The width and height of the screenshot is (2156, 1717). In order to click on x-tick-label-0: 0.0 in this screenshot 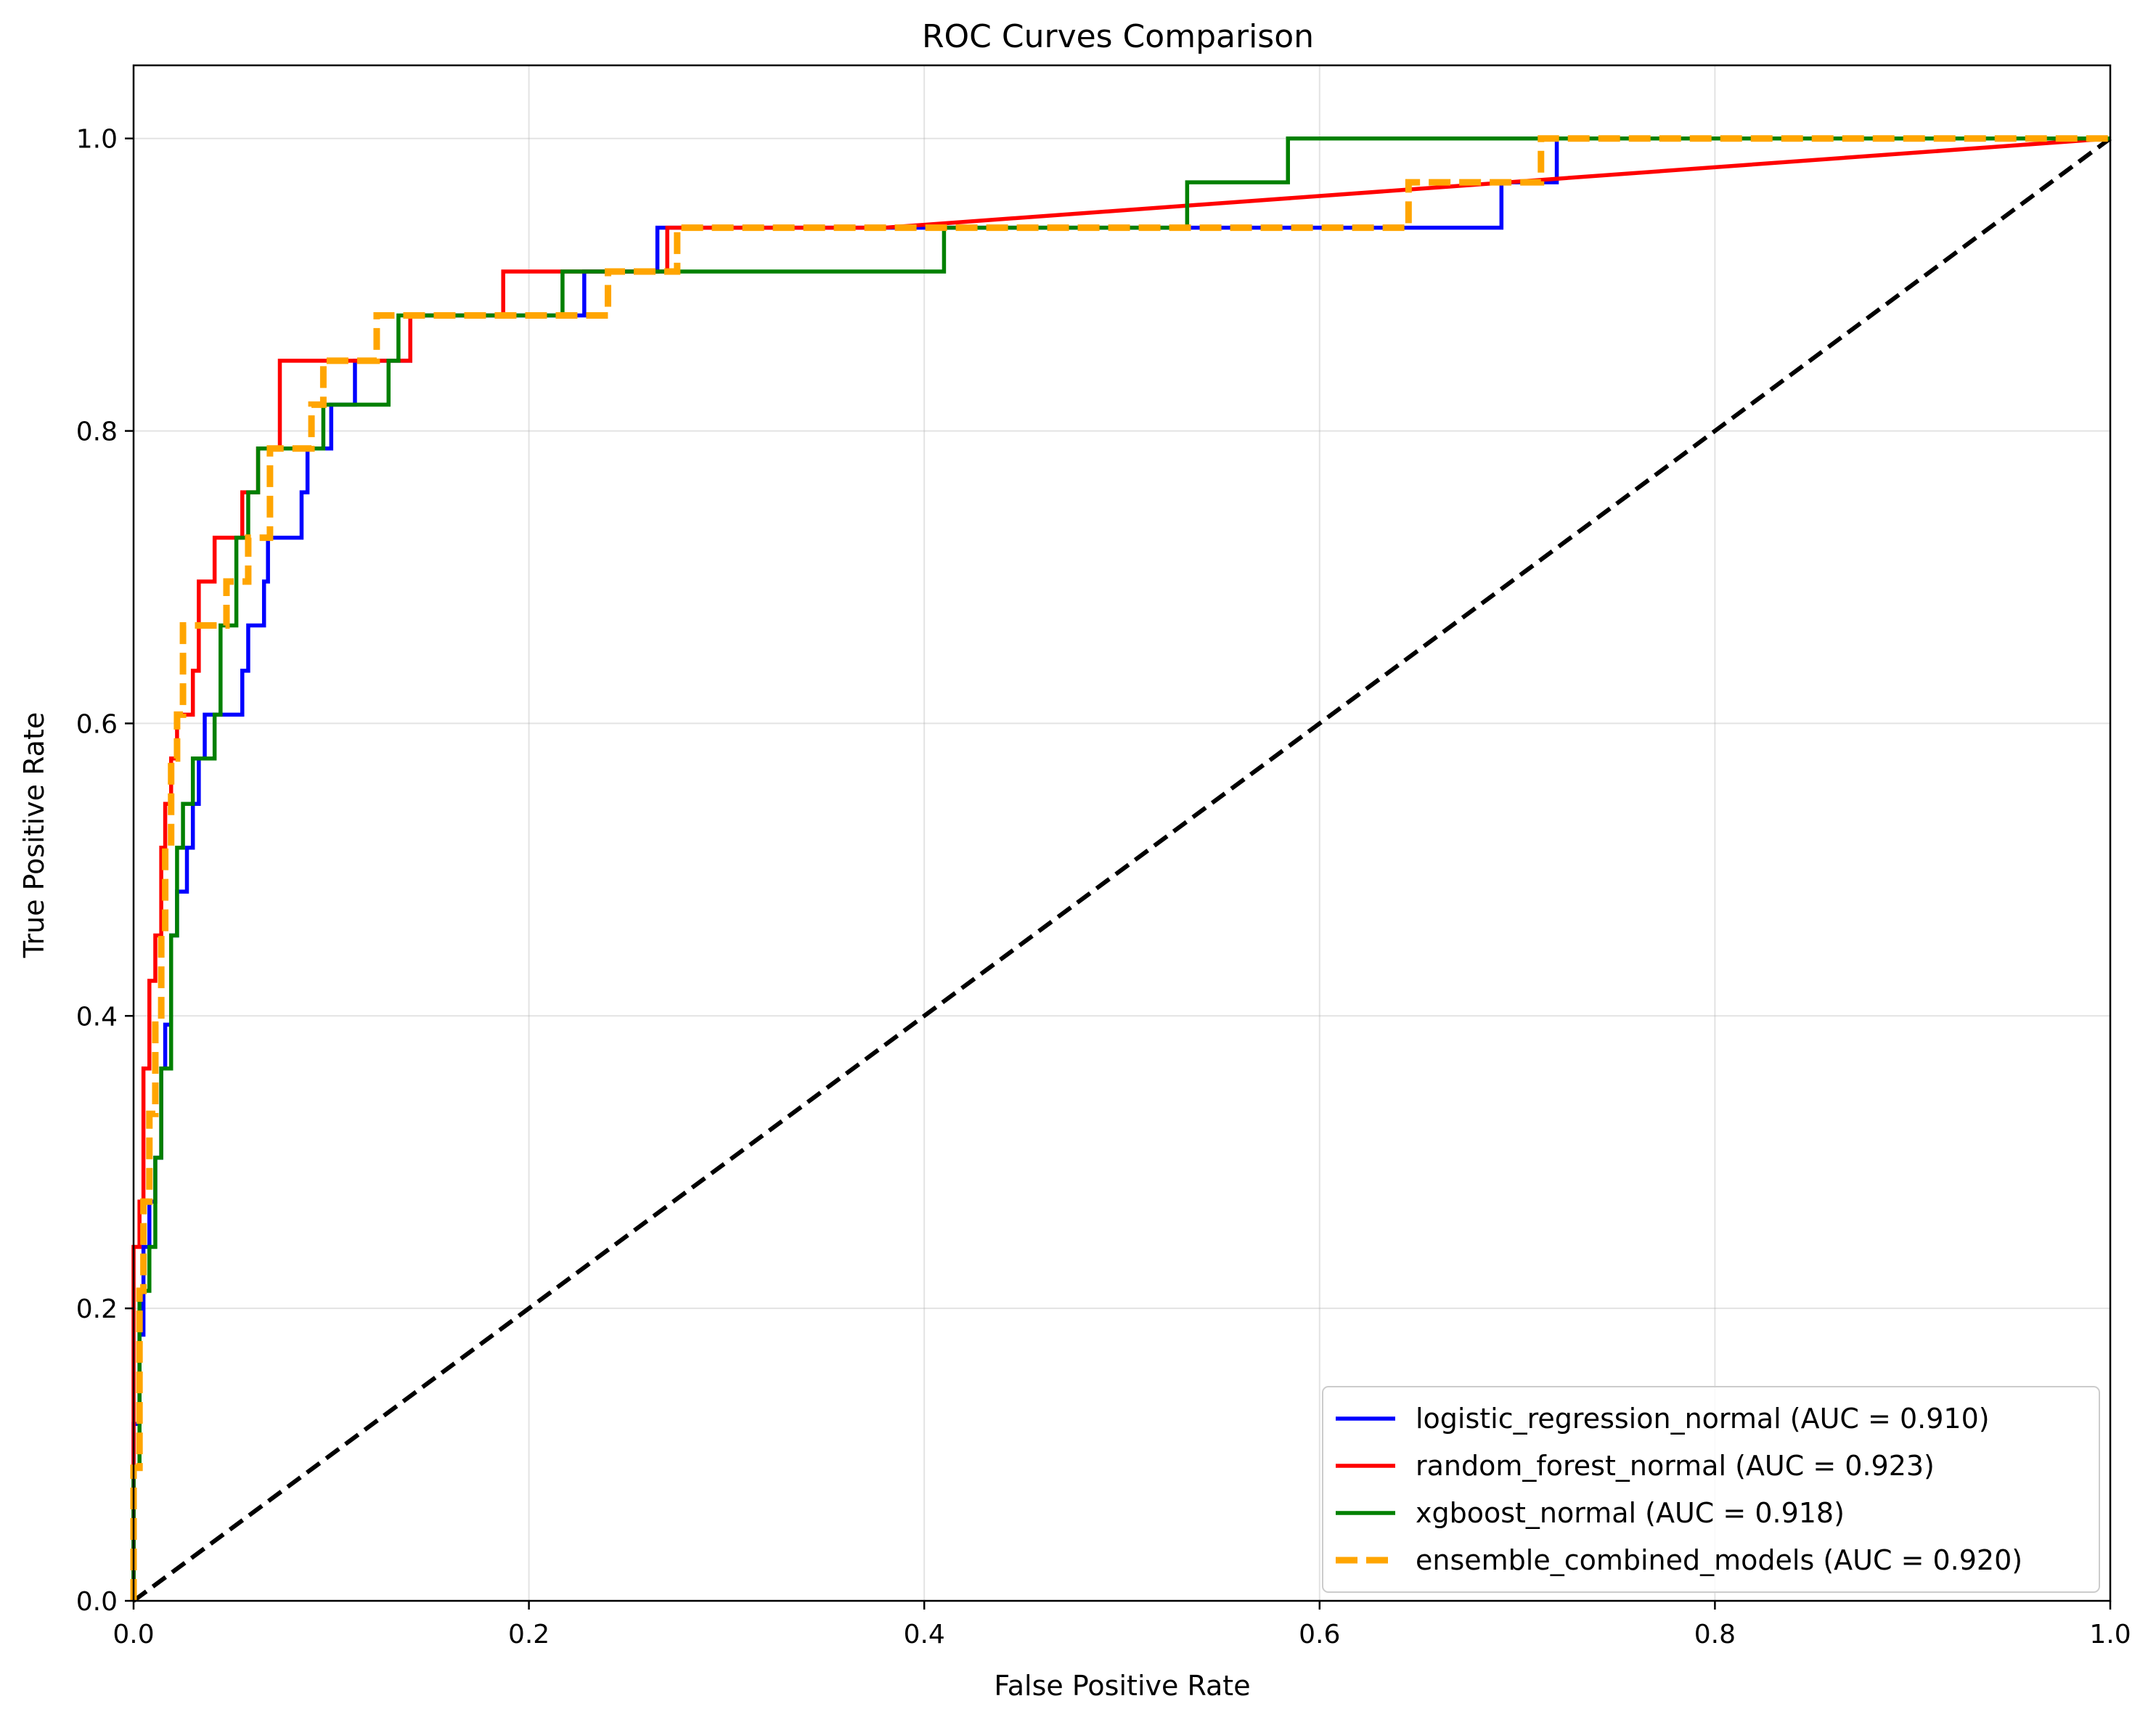, I will do `click(134, 1634)`.